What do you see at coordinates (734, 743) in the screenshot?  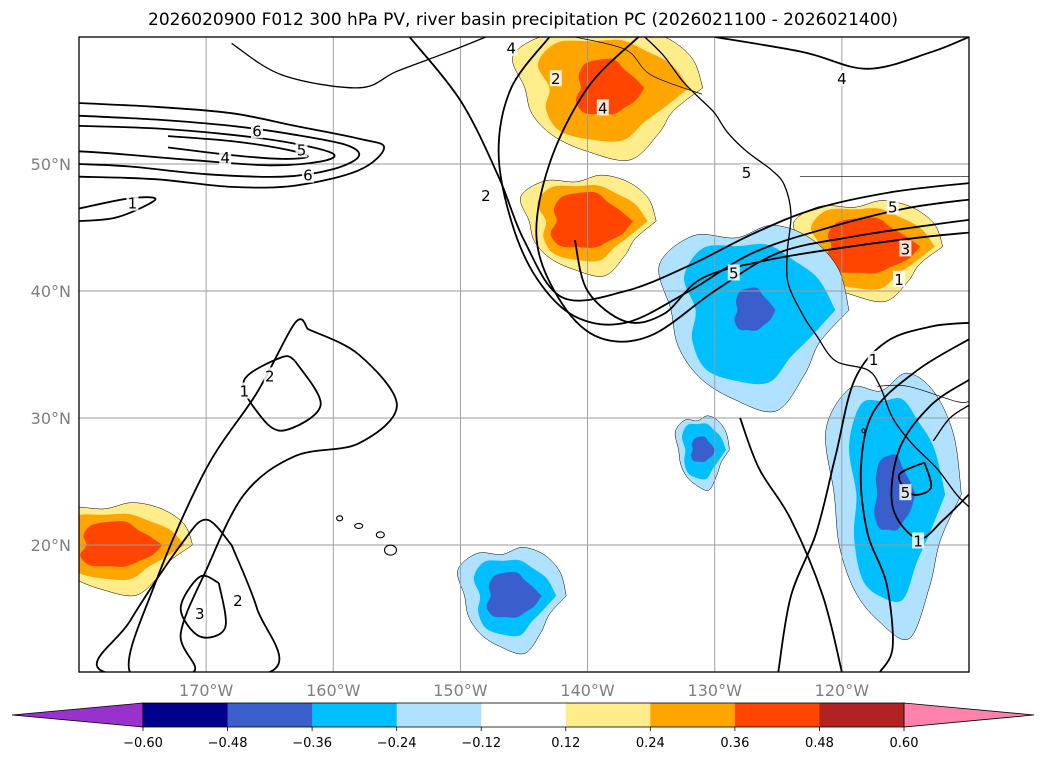 I see `colorbar-tick-label: 0.36` at bounding box center [734, 743].